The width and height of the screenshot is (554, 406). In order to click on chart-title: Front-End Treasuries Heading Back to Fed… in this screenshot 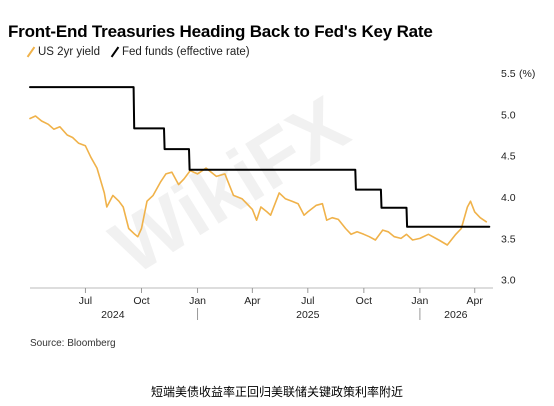, I will do `click(220, 31)`.